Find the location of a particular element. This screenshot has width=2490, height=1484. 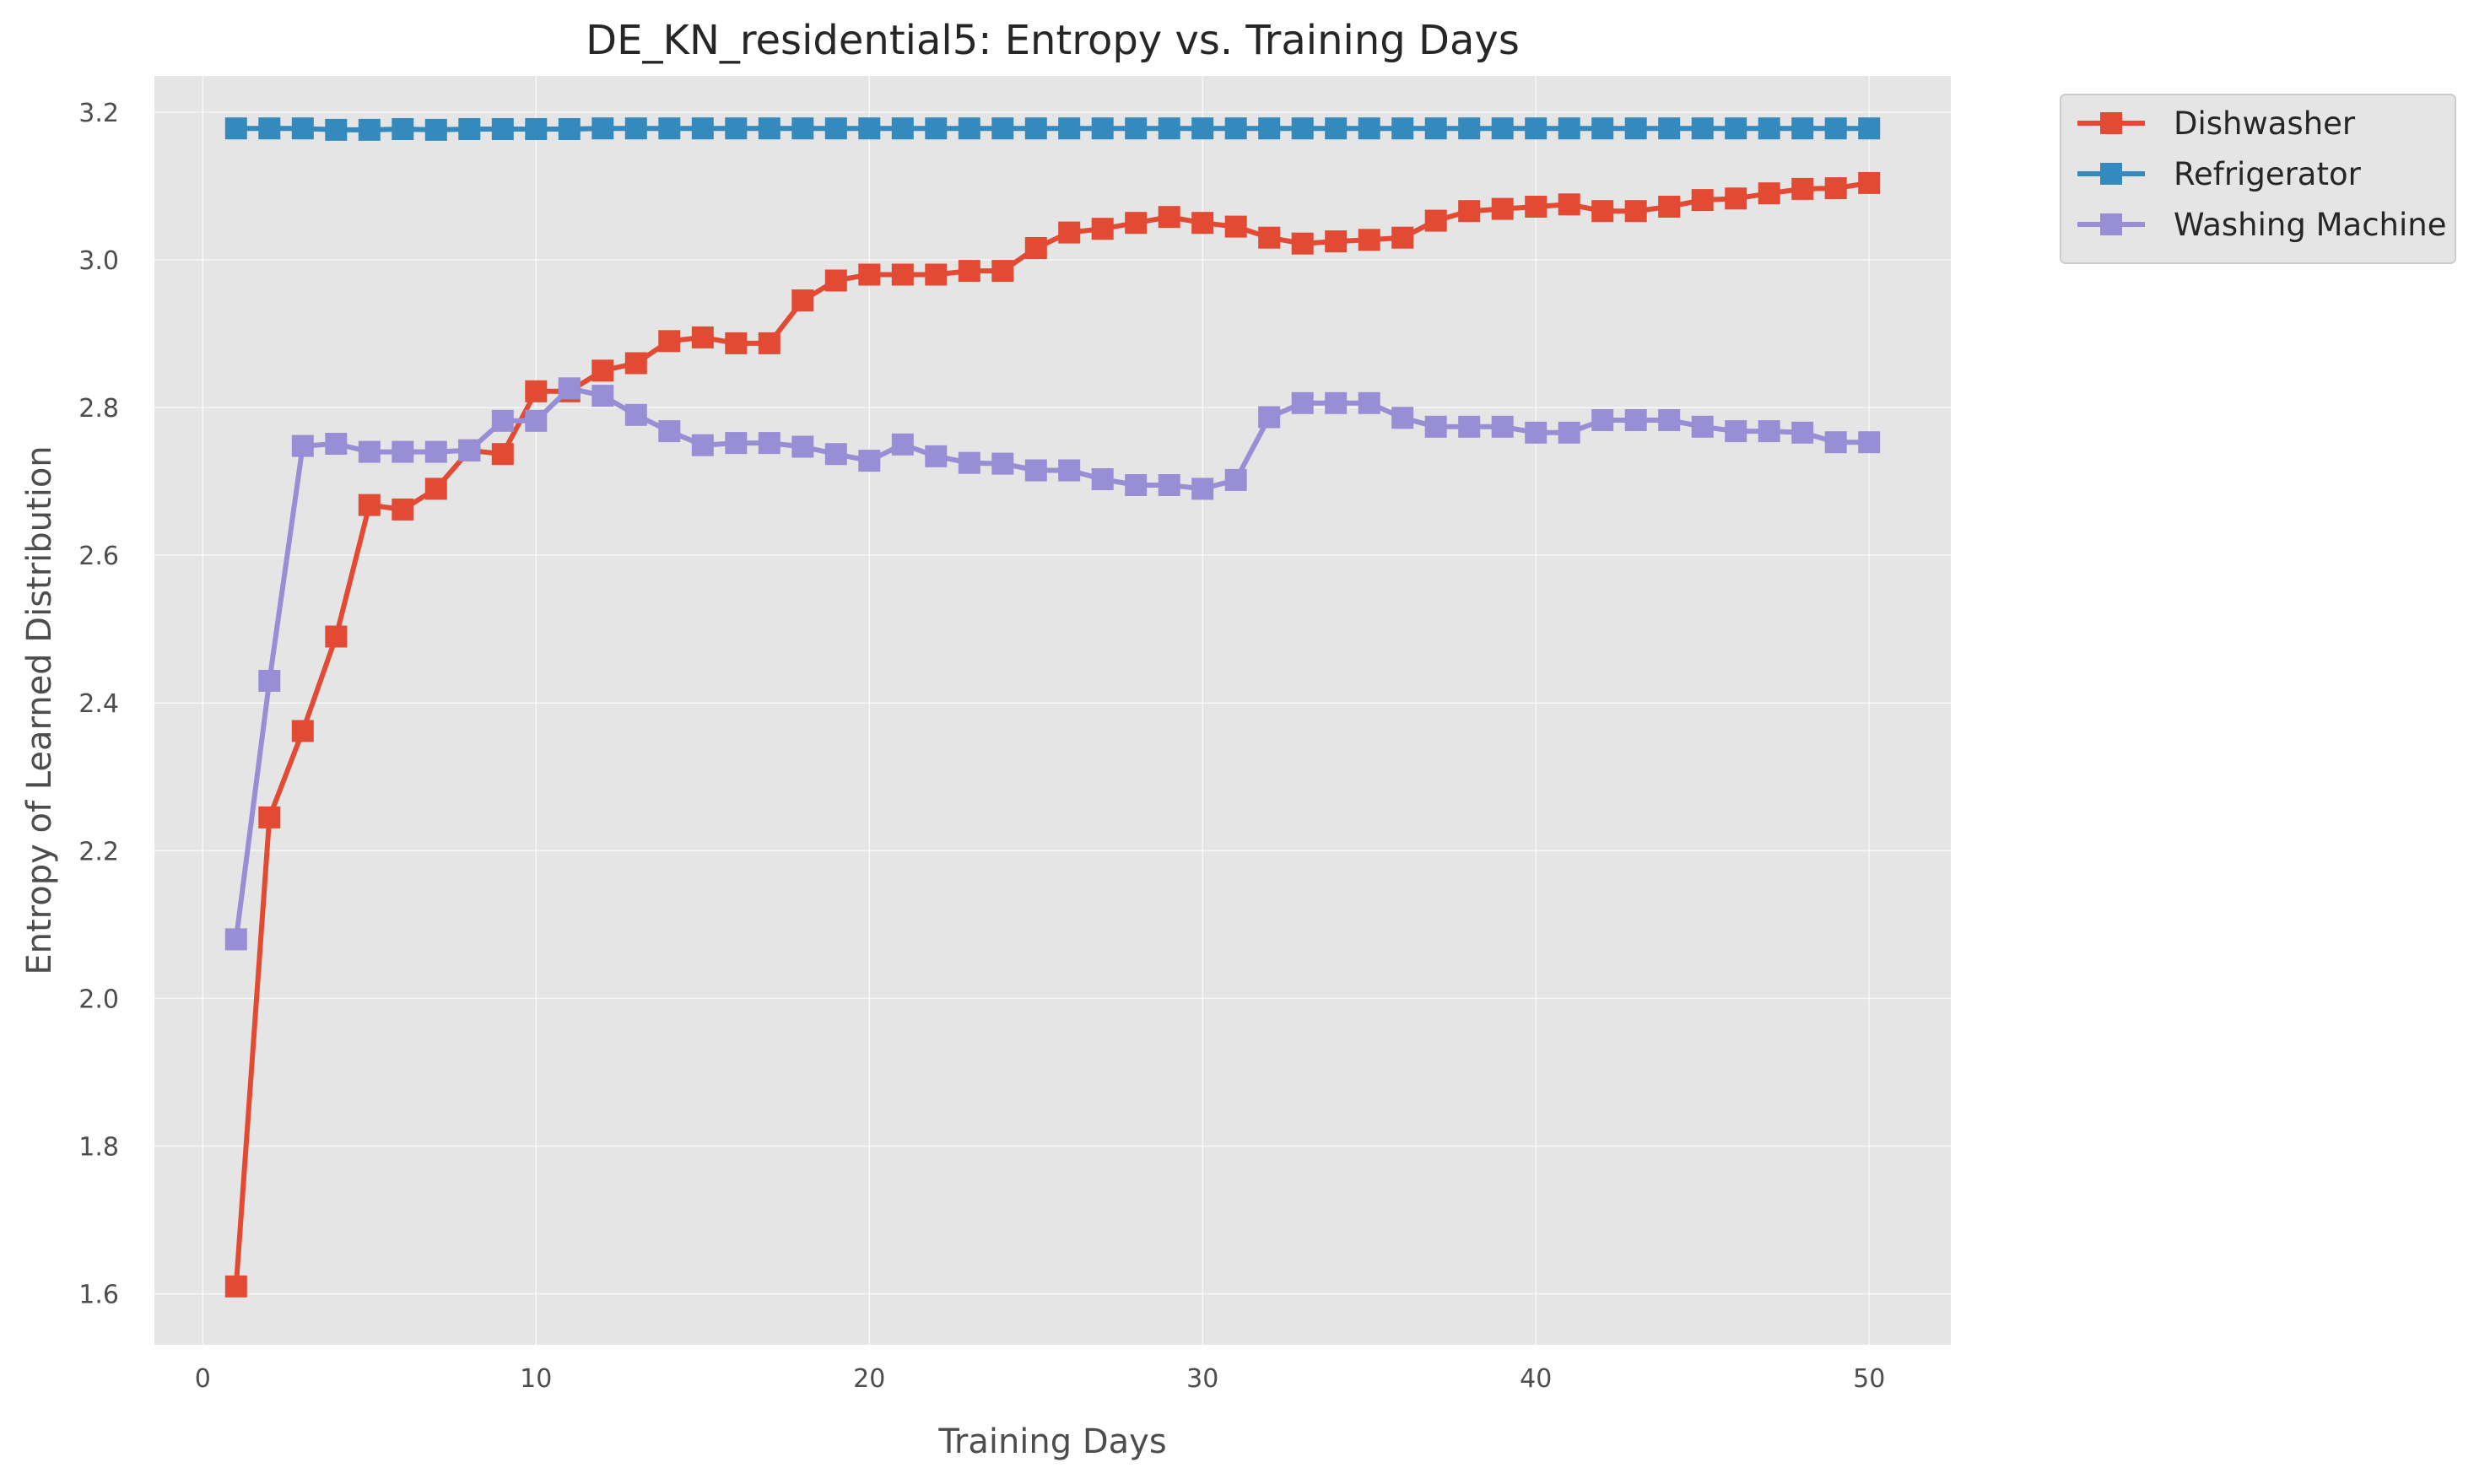

y-tick-label: 3.2 is located at coordinates (98, 113).